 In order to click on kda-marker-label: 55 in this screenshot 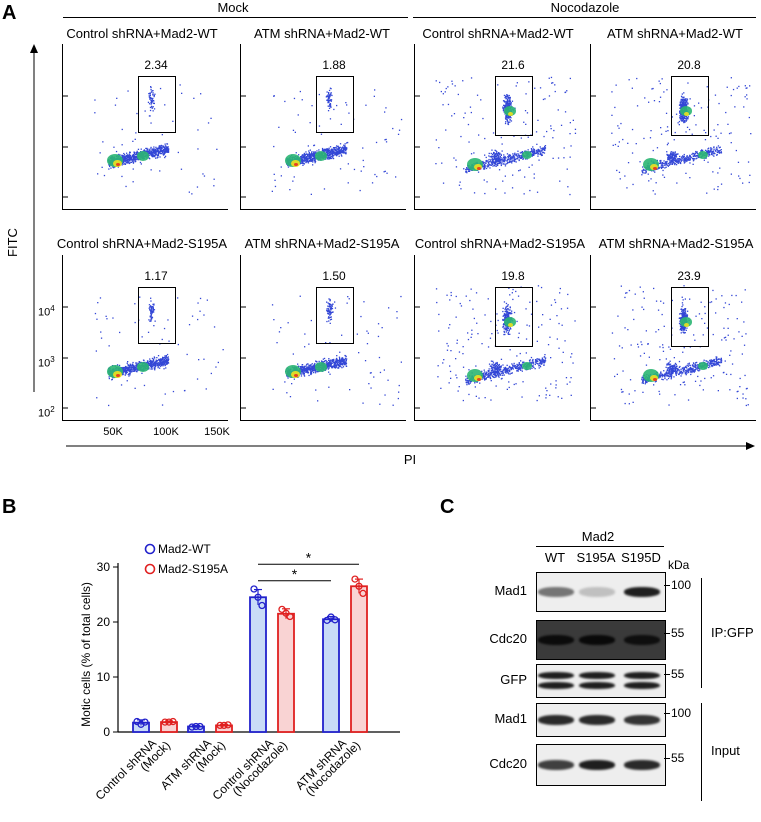, I will do `click(678, 758)`.